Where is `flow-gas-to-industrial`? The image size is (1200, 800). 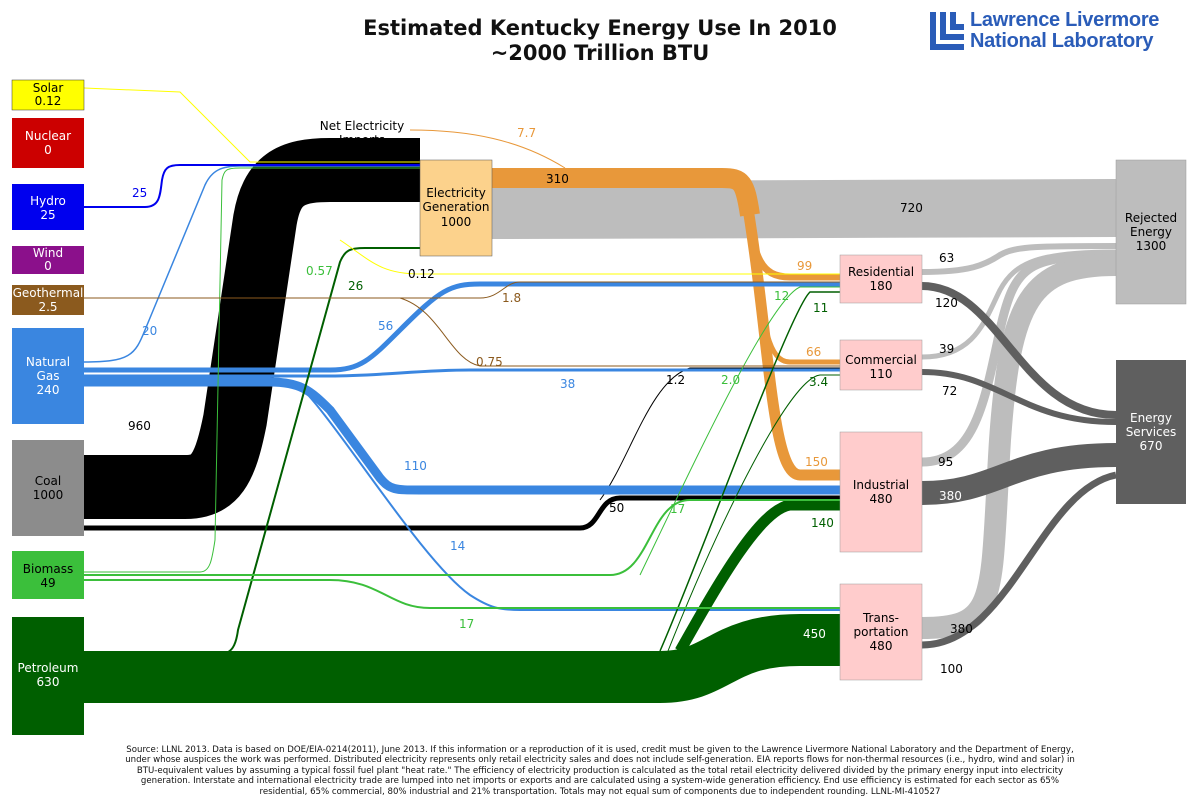
flow-gas-to-industrial is located at coordinates (462, 436).